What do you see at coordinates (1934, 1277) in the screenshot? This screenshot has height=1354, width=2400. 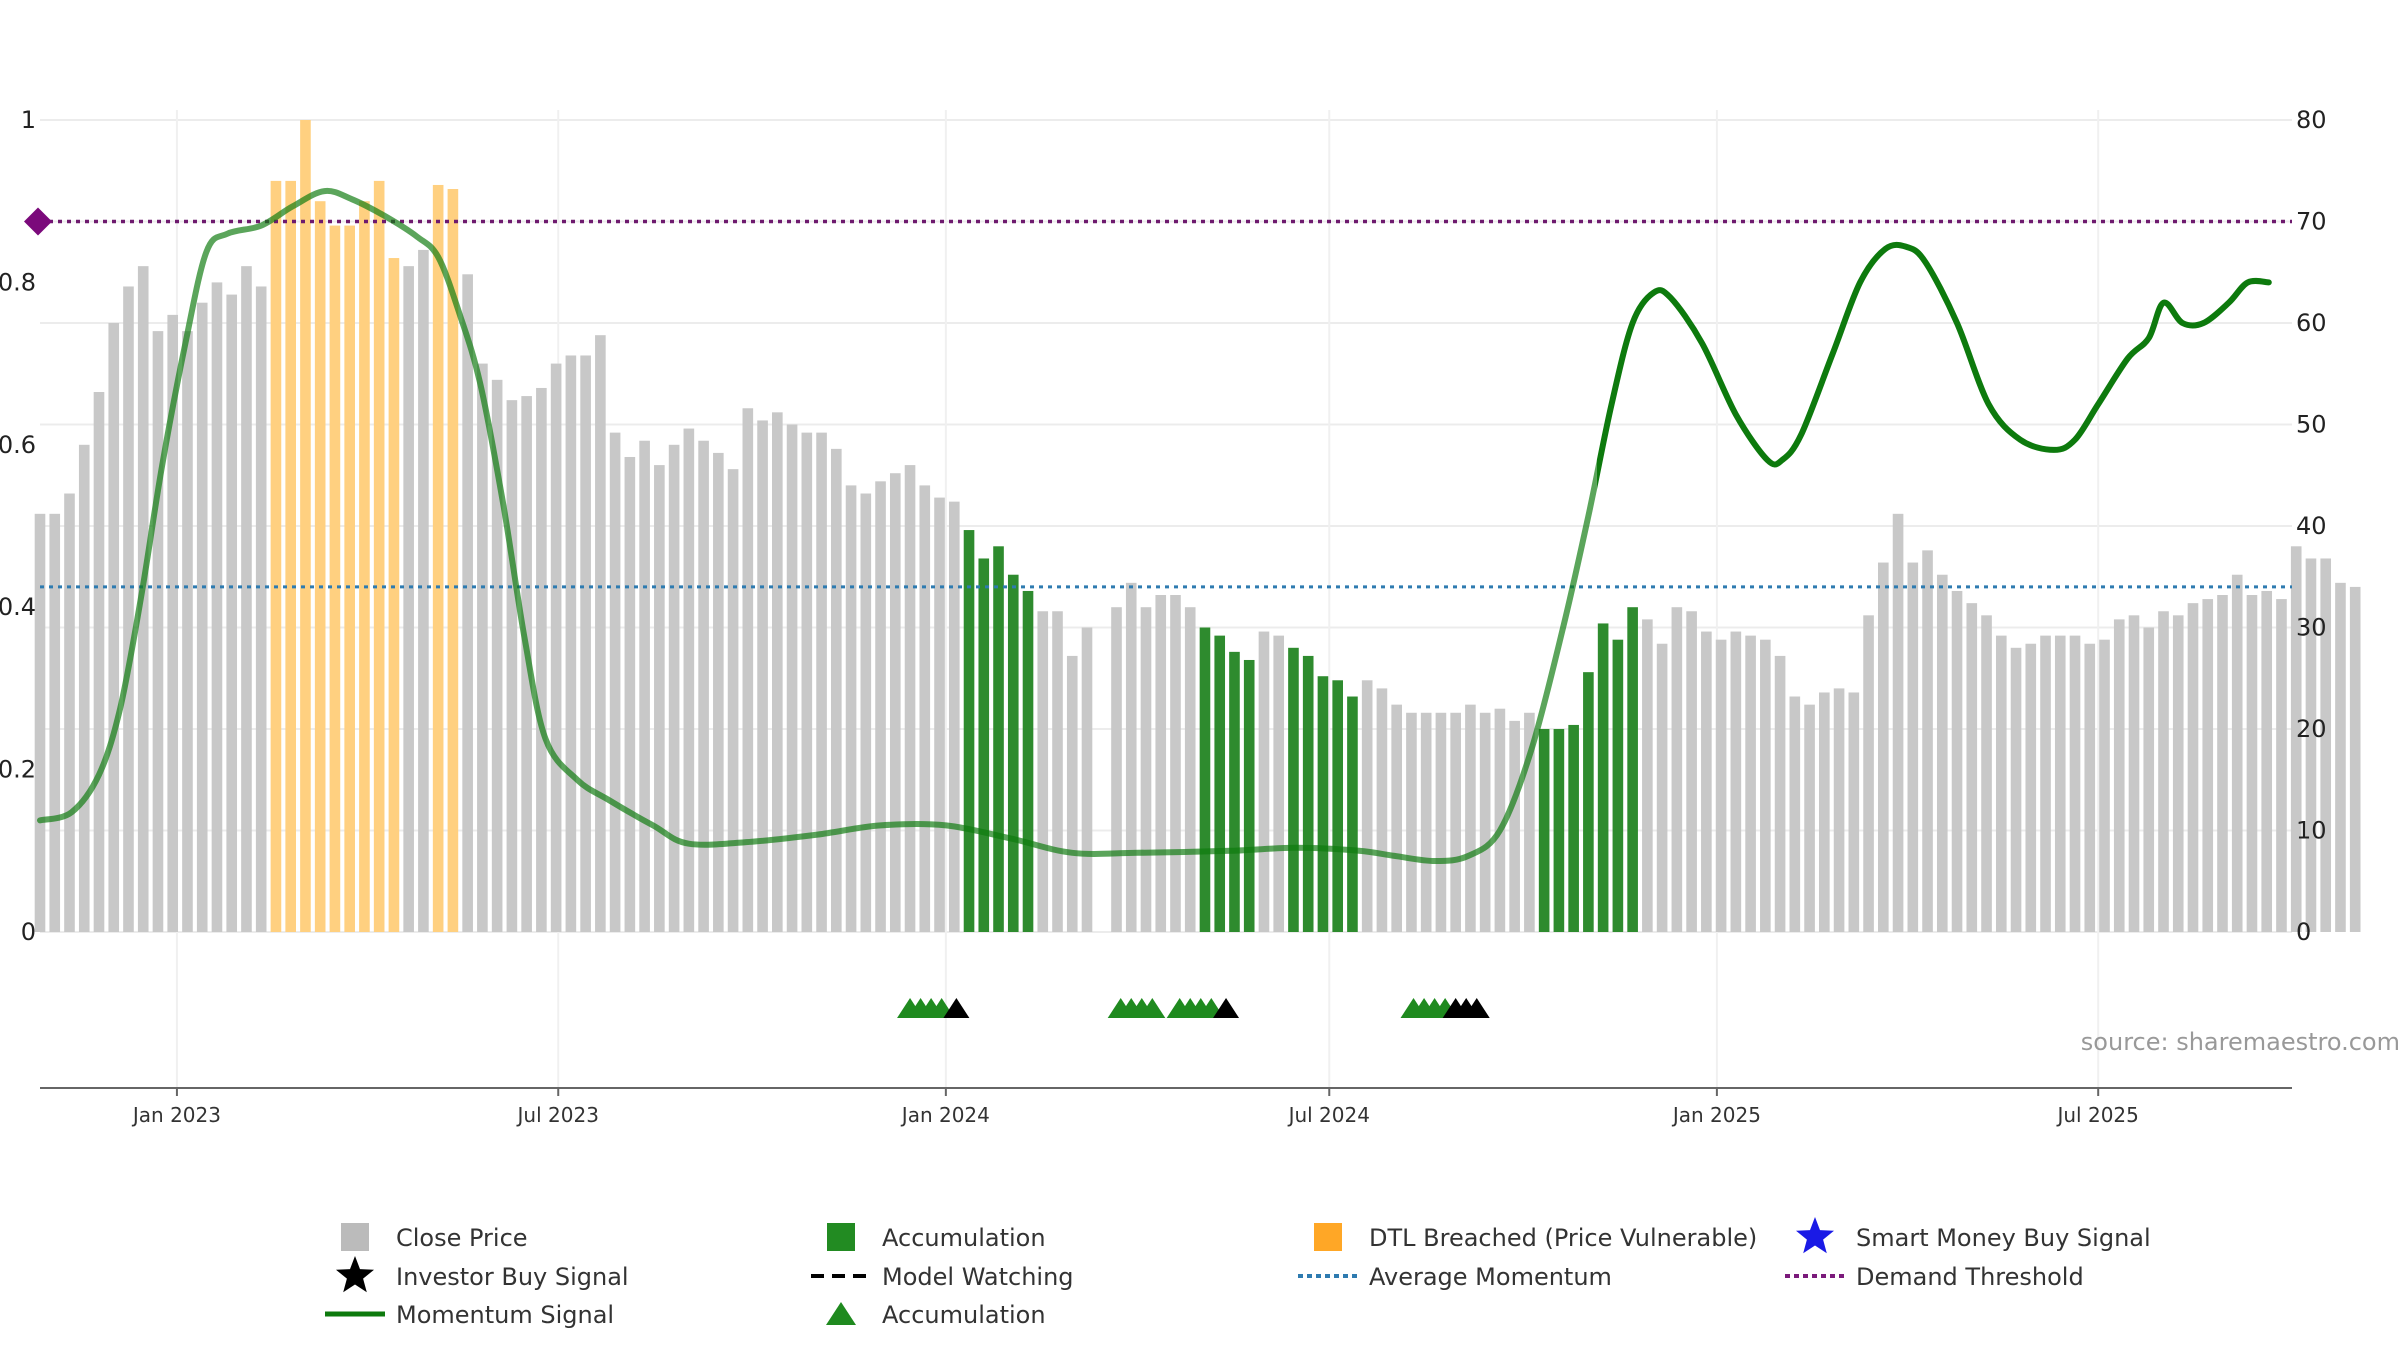 I see `legend-item: Demand Threshold` at bounding box center [1934, 1277].